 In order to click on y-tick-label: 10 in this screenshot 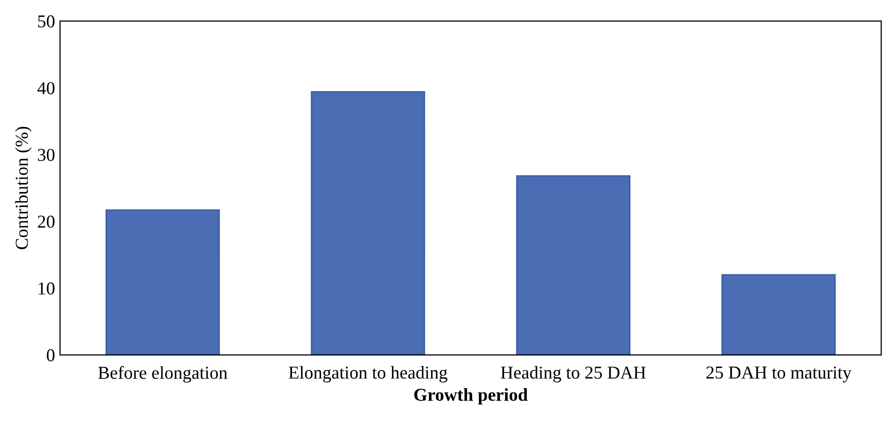, I will do `click(46, 288)`.